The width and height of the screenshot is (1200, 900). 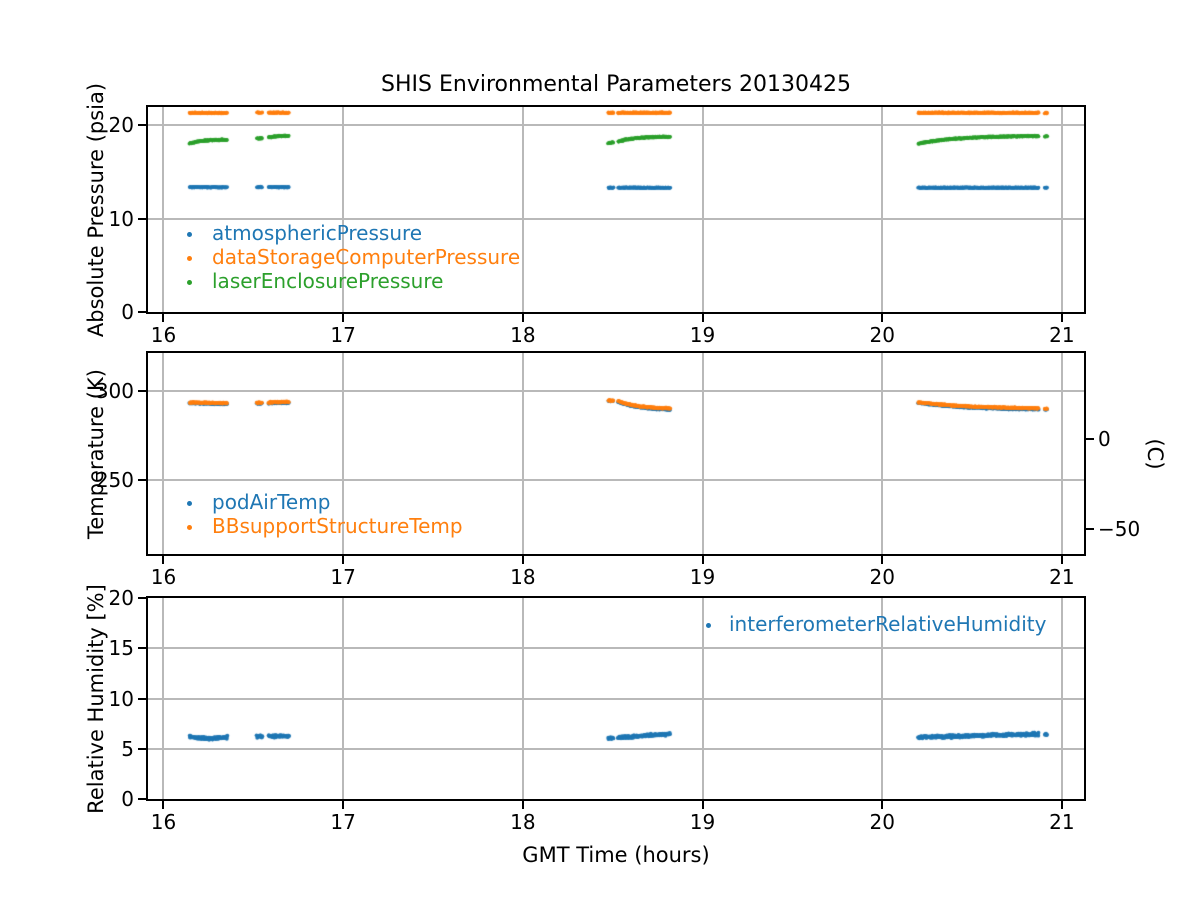 I want to click on right-axis-label: (C), so click(x=1155, y=453).